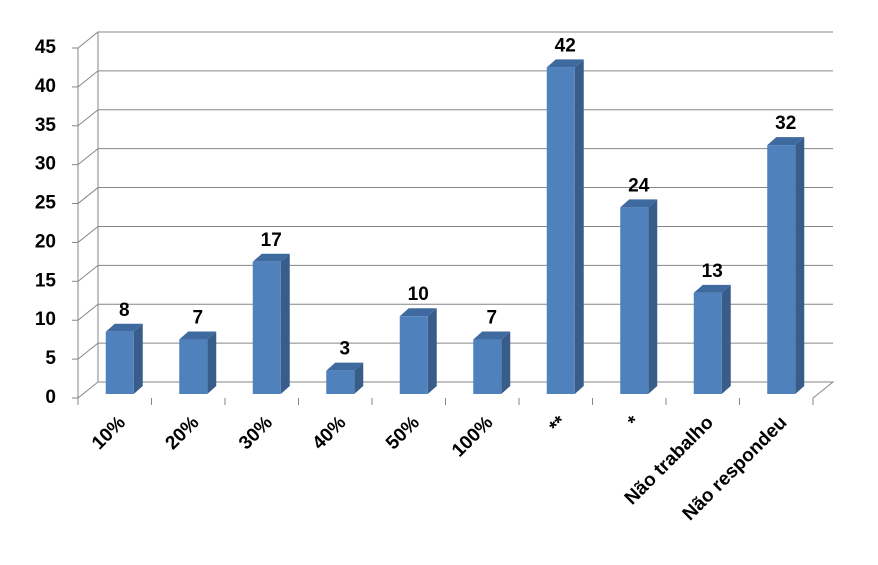 This screenshot has width=878, height=565. What do you see at coordinates (785, 123) in the screenshot?
I see `data-label: 32` at bounding box center [785, 123].